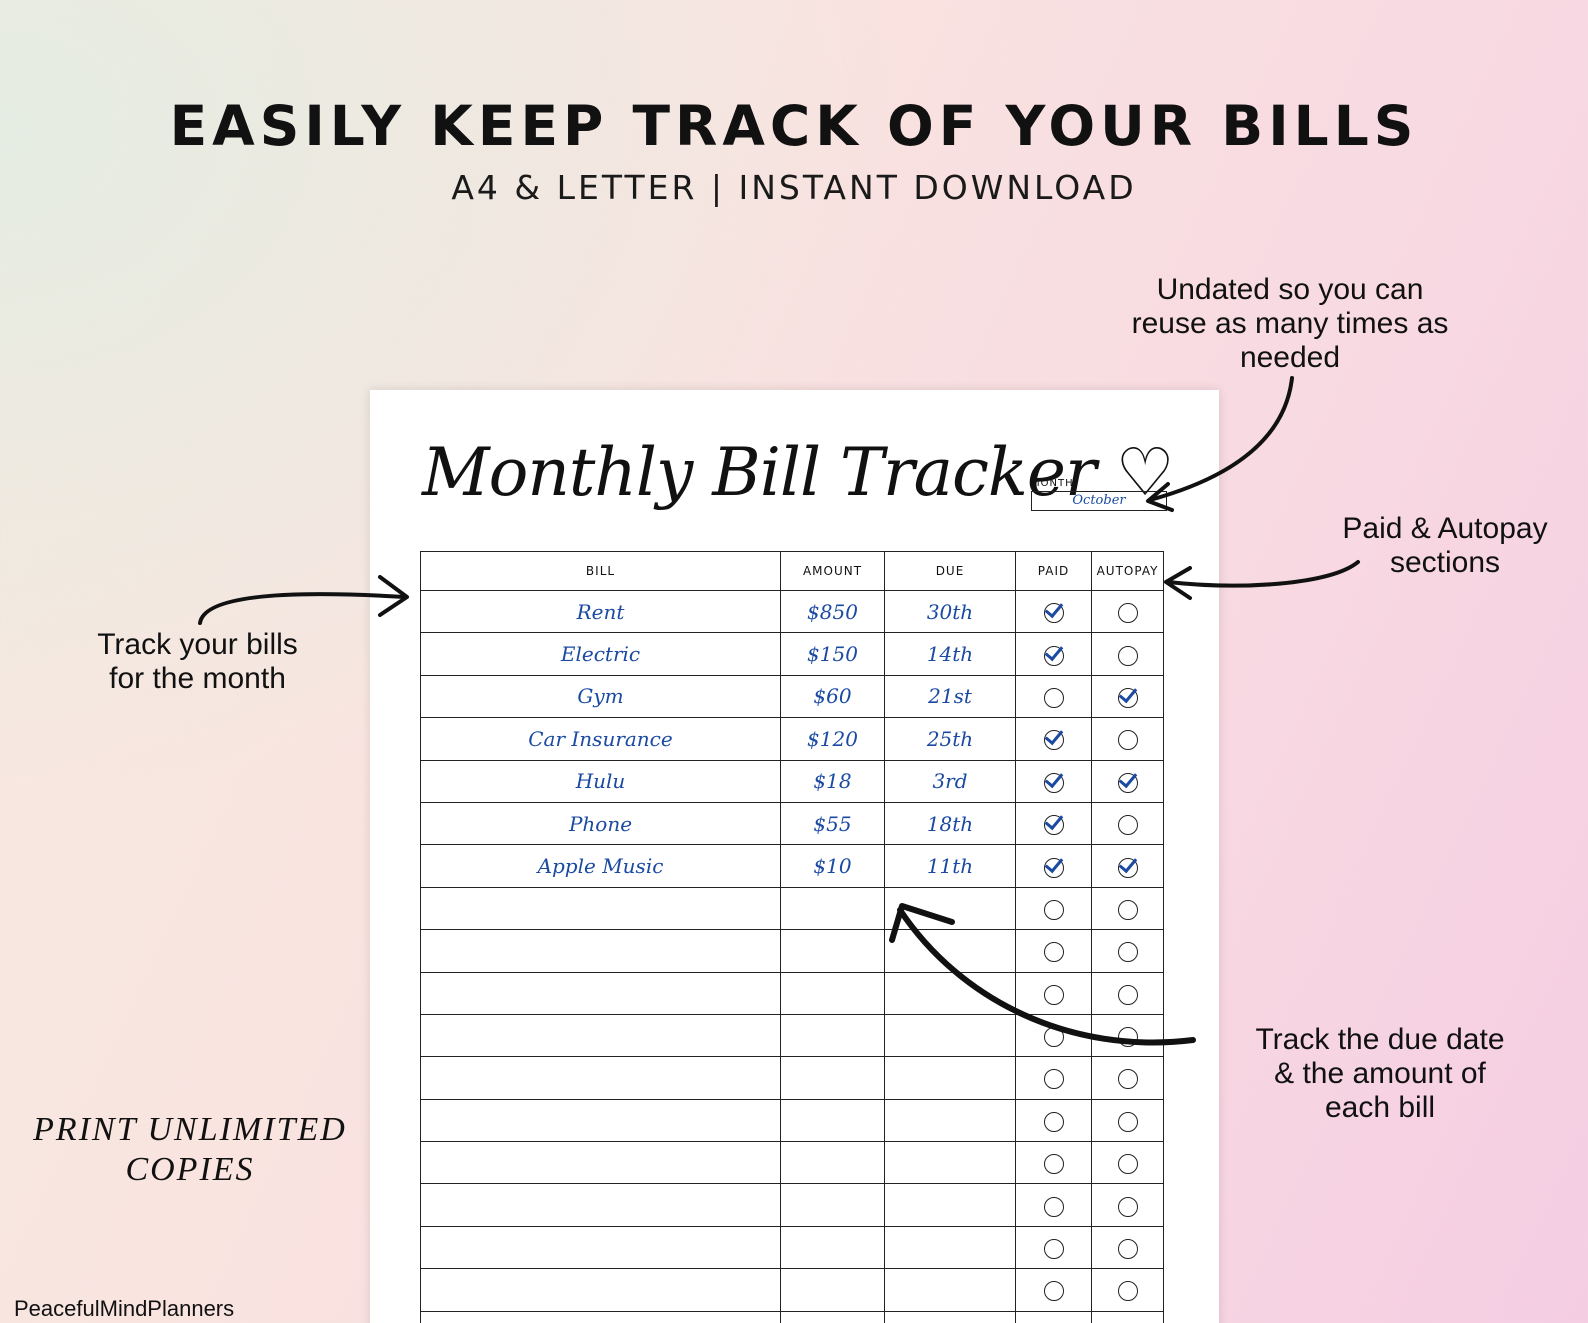 Image resolution: width=1588 pixels, height=1323 pixels. What do you see at coordinates (798, 472) in the screenshot?
I see `sheet-title: Monthly Bill Tracker ♡` at bounding box center [798, 472].